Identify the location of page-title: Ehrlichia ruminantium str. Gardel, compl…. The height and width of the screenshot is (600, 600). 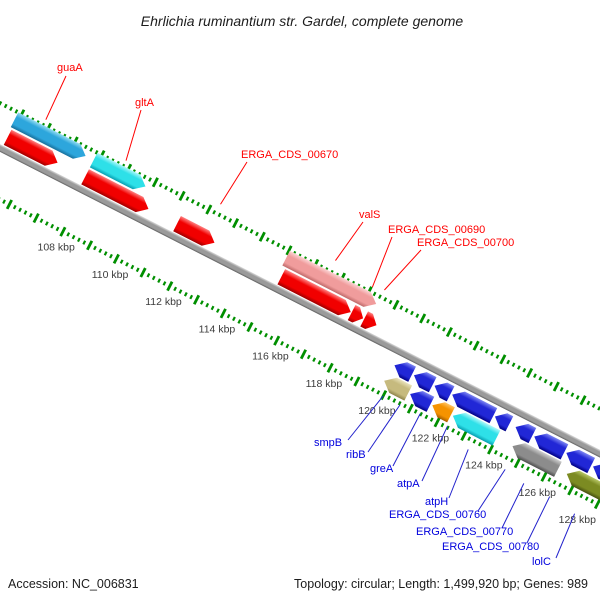
(302, 21).